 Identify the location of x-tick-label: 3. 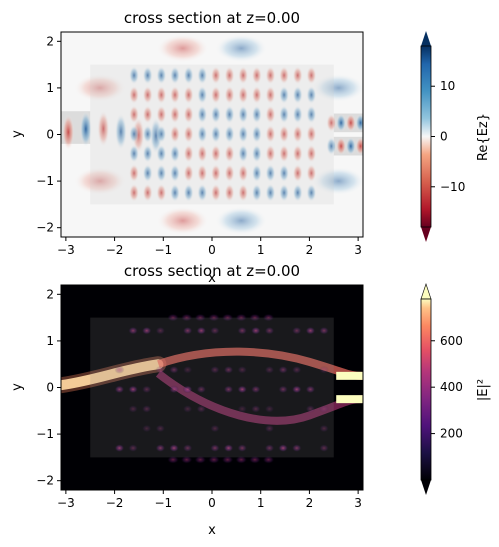
(358, 503).